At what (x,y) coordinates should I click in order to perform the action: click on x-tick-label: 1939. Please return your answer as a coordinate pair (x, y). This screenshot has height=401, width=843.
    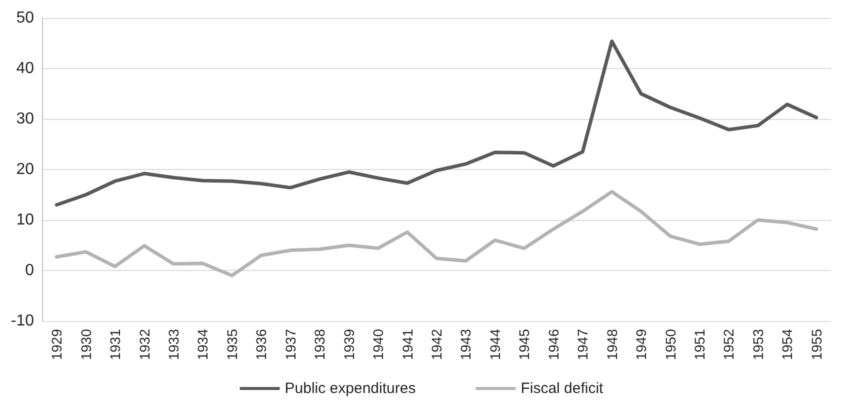
    Looking at the image, I should click on (348, 344).